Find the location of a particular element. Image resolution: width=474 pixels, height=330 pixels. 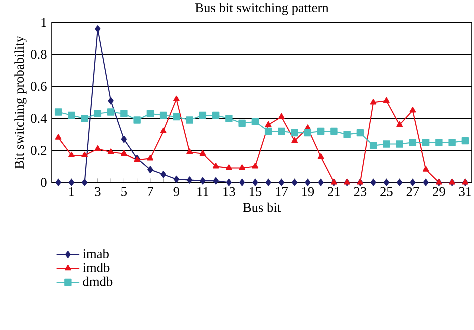

x-axis-title: Bus bit is located at coordinates (262, 207).